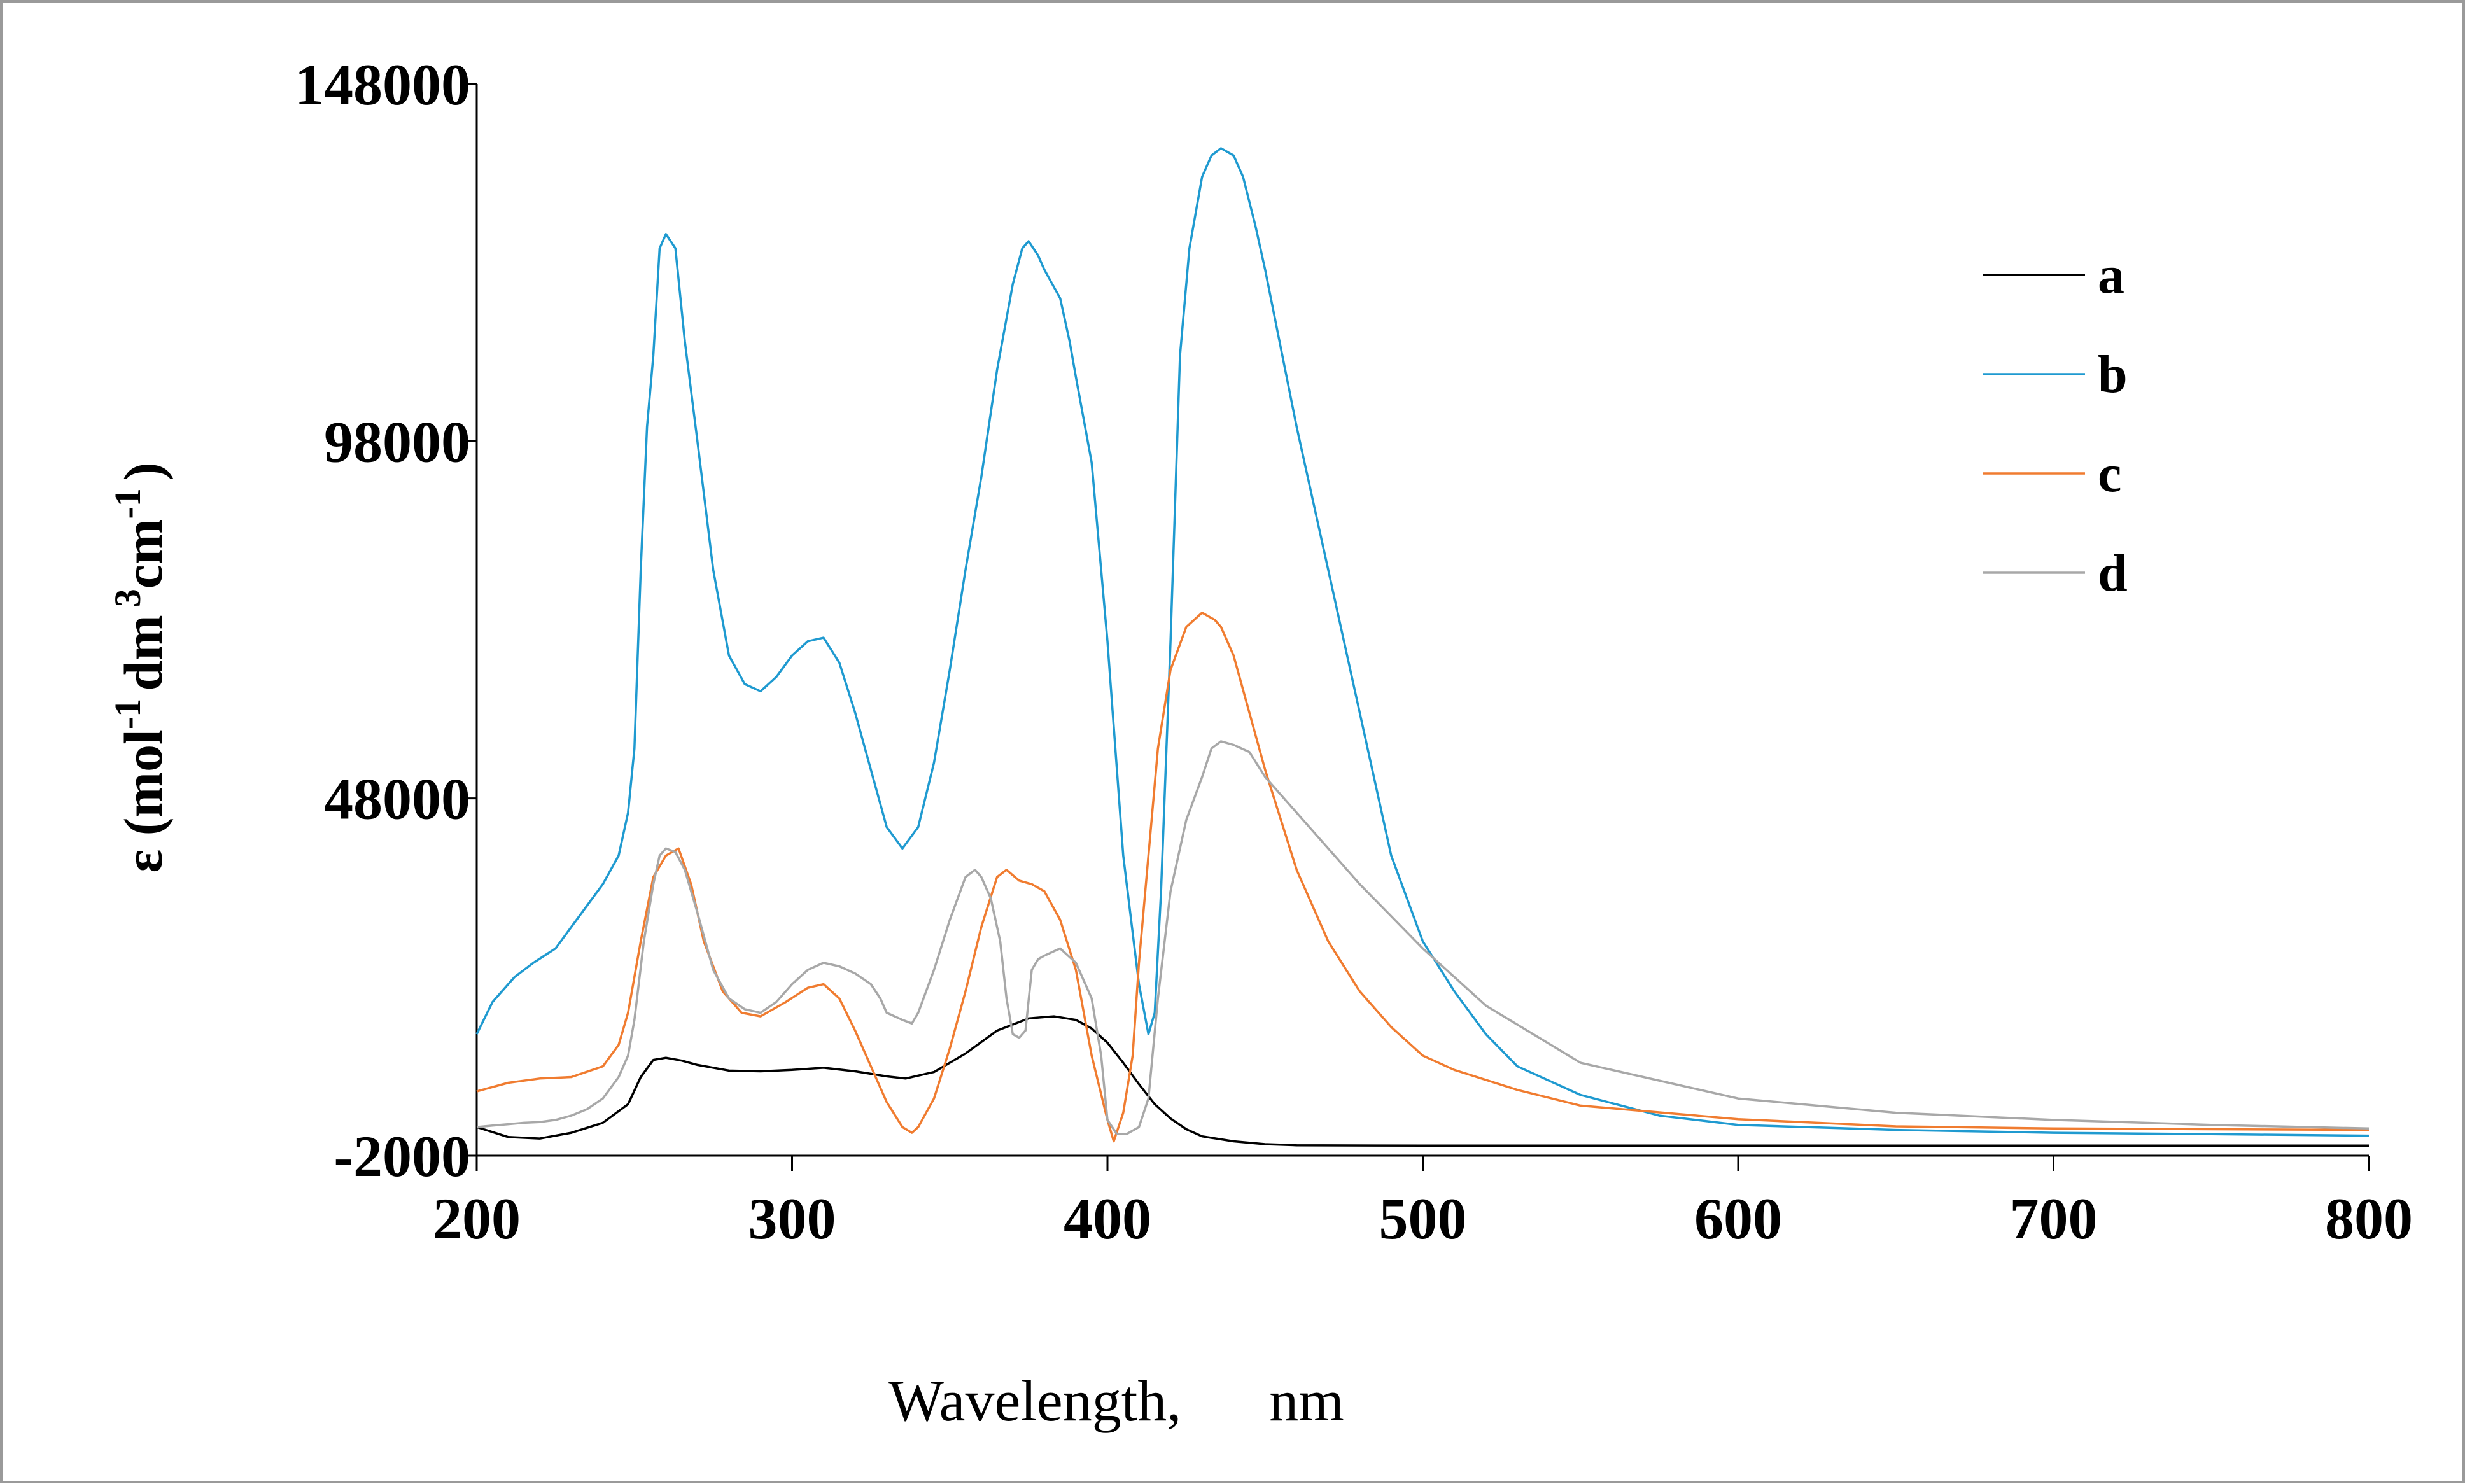 The height and width of the screenshot is (1484, 2465). I want to click on y-title-part-1: ε (mol, so click(143, 800).